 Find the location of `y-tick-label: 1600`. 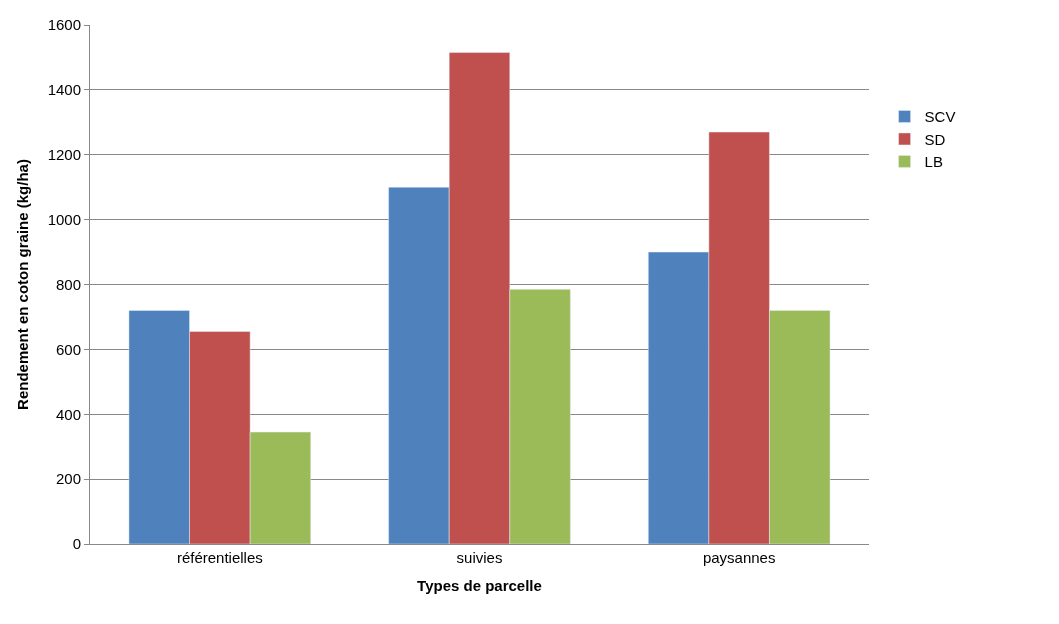

y-tick-label: 1600 is located at coordinates (64, 25).